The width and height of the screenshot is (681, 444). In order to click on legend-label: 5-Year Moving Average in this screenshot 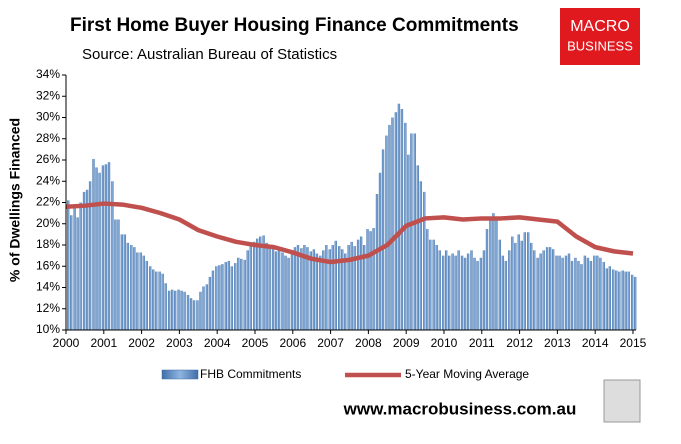, I will do `click(467, 374)`.